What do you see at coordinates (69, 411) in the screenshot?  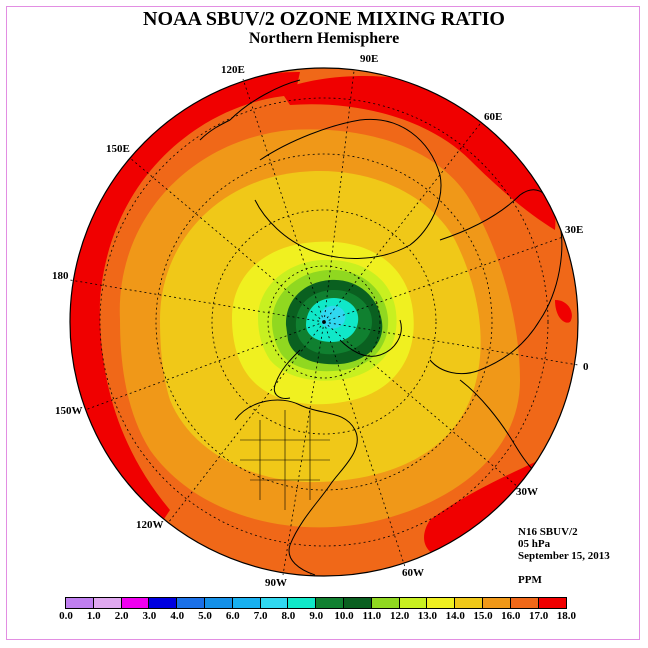 I see `lon-label-150w: 150W` at bounding box center [69, 411].